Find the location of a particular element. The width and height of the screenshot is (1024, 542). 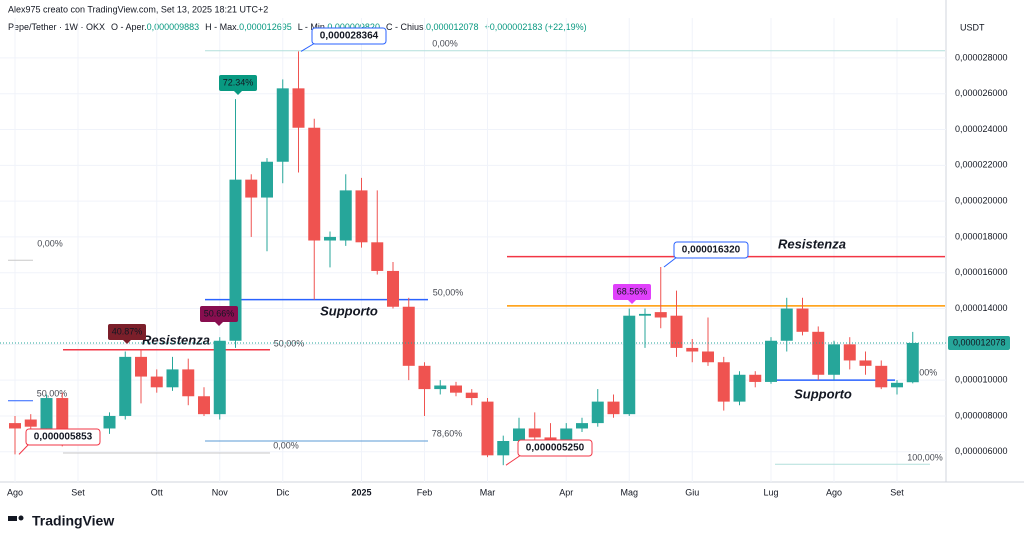

x-tick-label: Dic is located at coordinates (282, 492).